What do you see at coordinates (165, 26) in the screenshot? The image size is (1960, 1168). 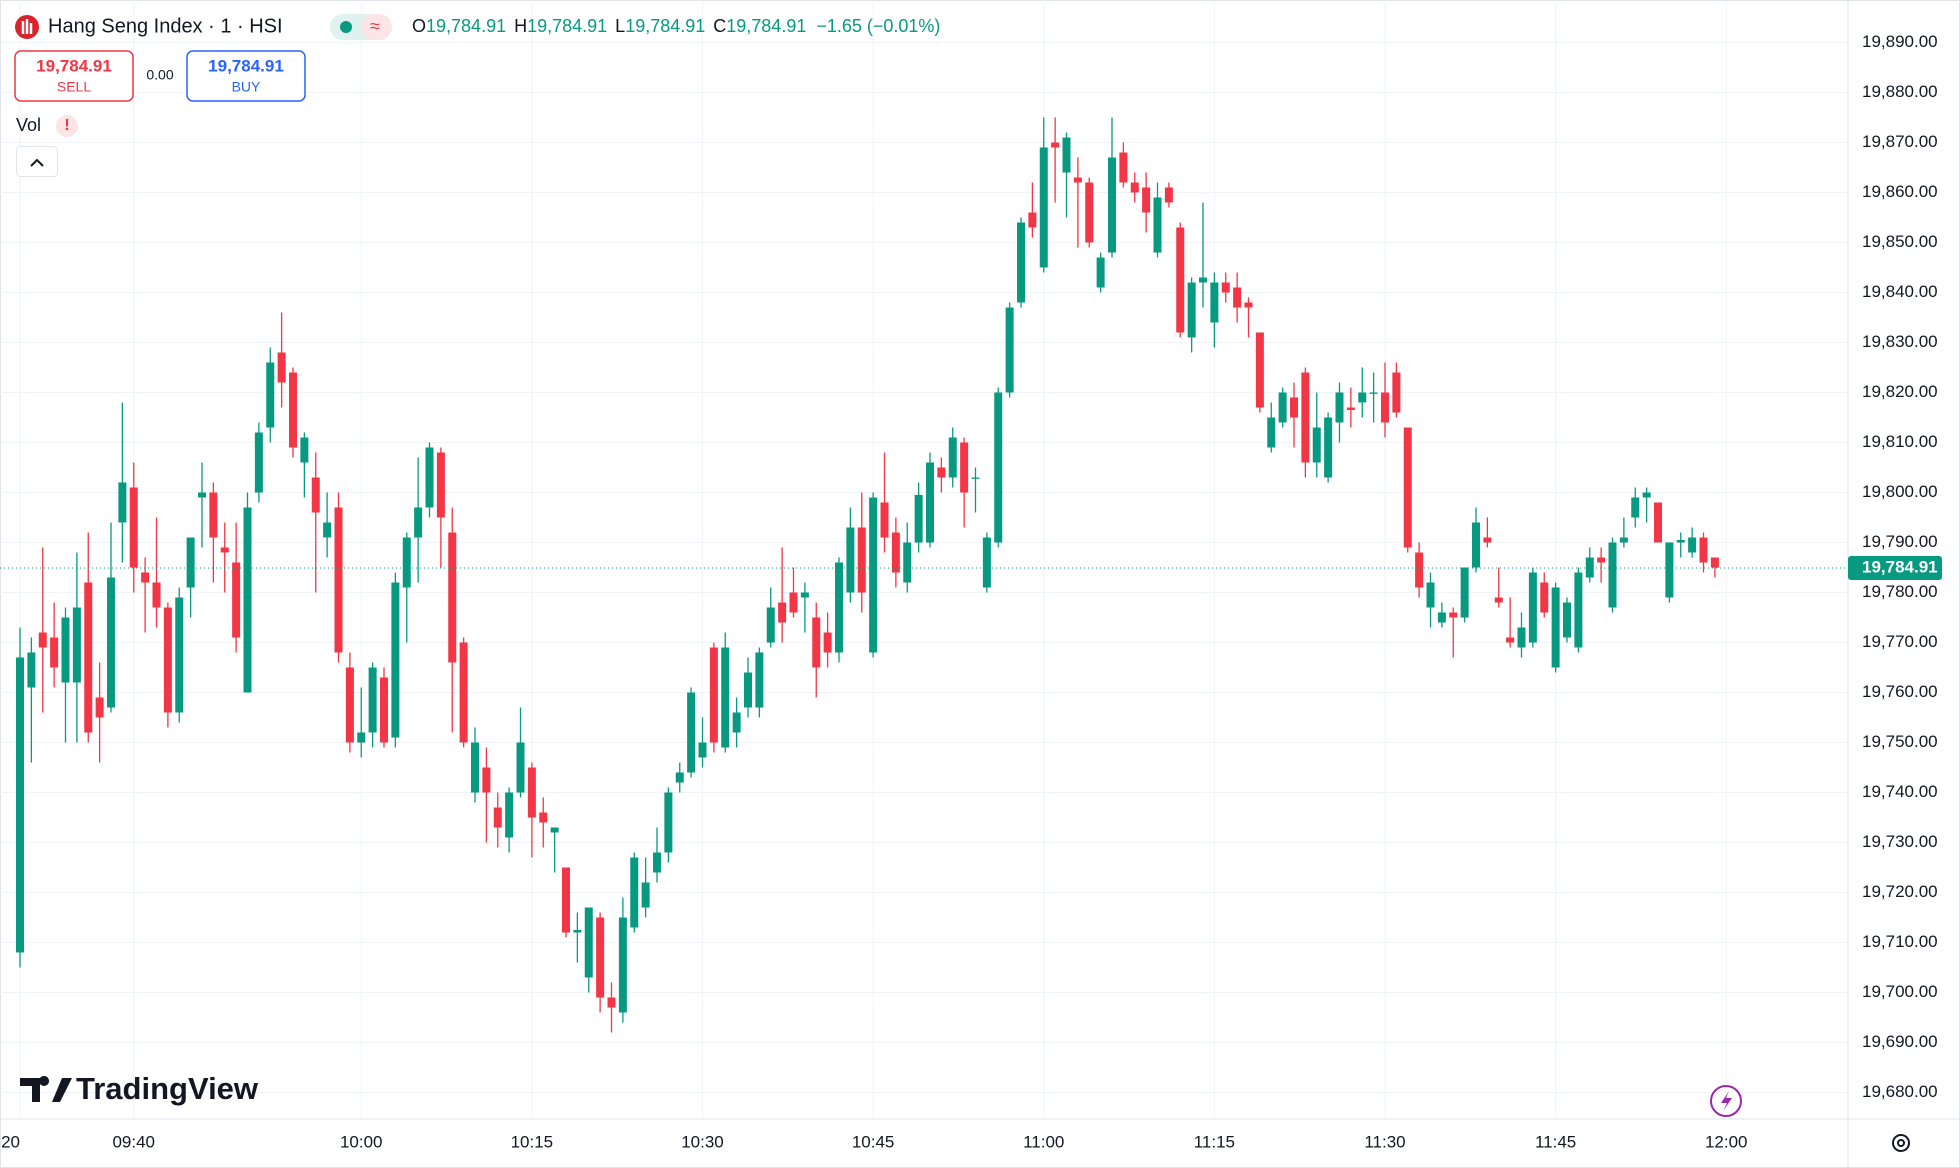 I see `symbol-title: Hang Seng Index · 1 · HSI` at bounding box center [165, 26].